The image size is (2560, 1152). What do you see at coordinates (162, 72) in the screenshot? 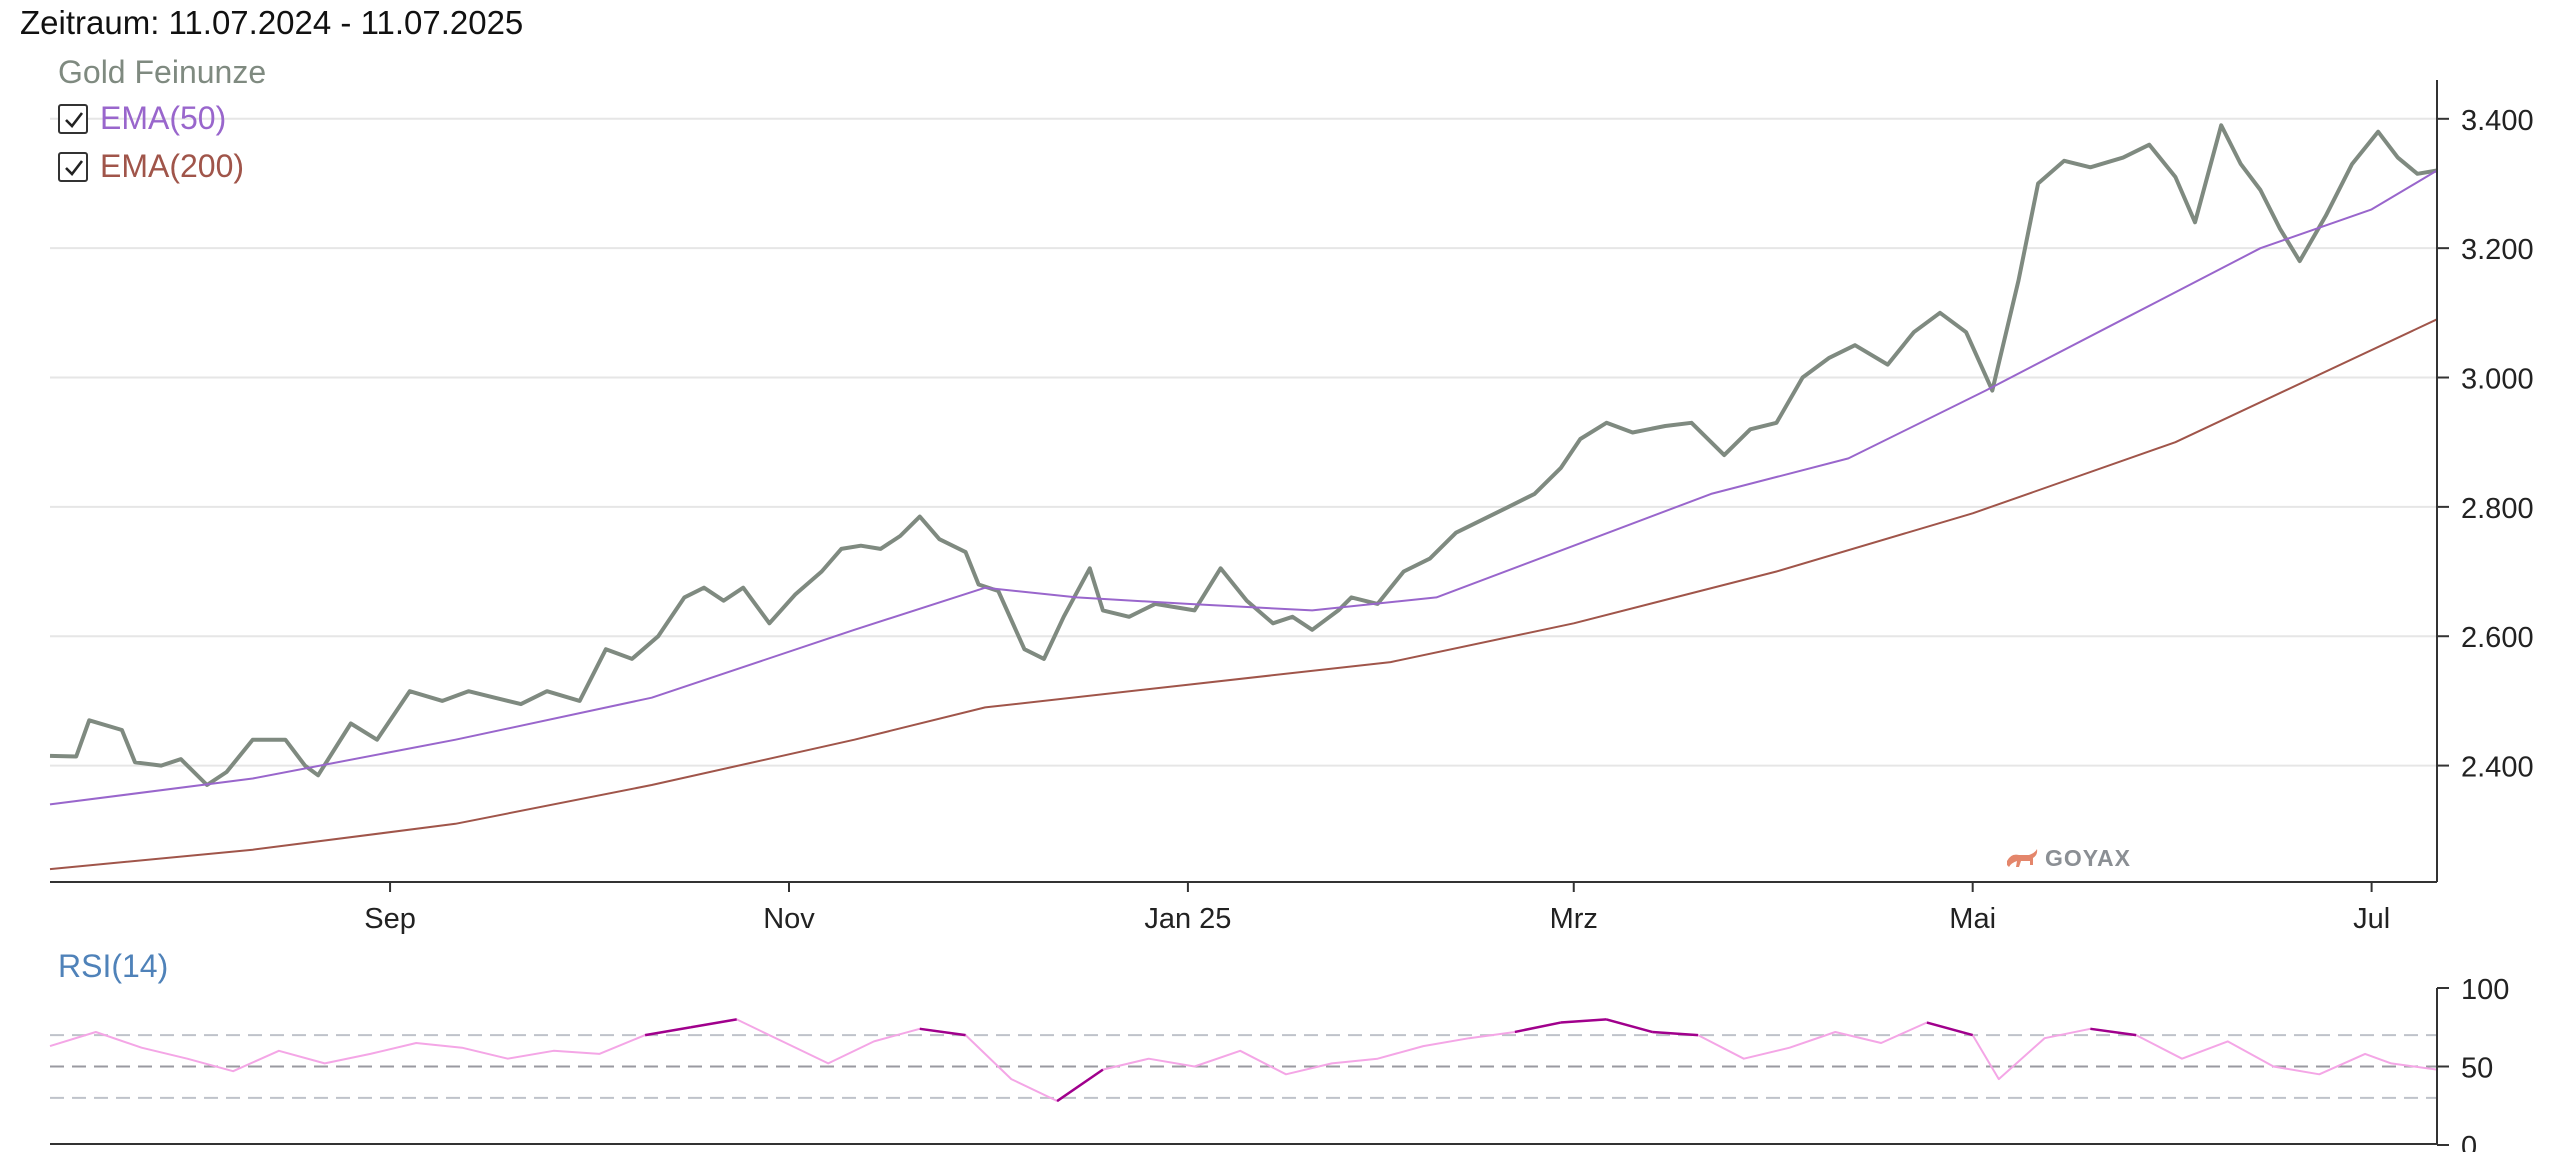
I see `series-name-label: Gold Feinunze` at bounding box center [162, 72].